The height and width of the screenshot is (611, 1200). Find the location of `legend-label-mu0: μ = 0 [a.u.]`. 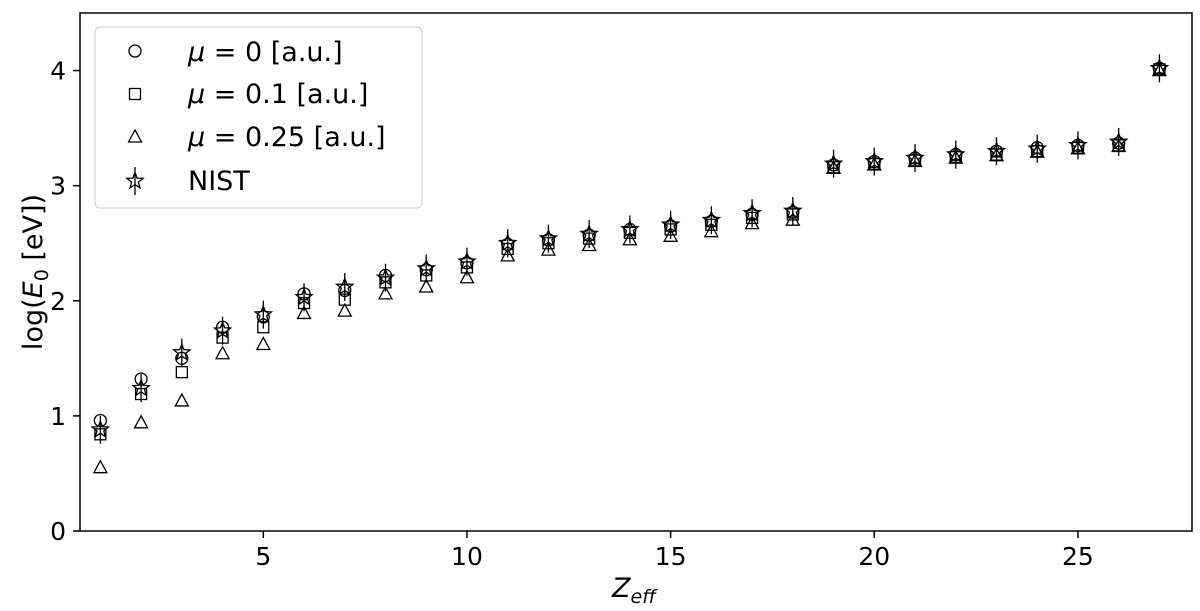

legend-label-mu0: μ = 0 [a.u.] is located at coordinates (265, 52).